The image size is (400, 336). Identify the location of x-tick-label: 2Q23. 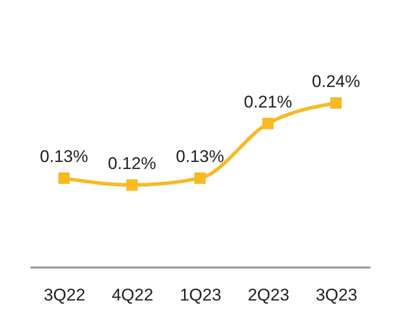
(269, 295).